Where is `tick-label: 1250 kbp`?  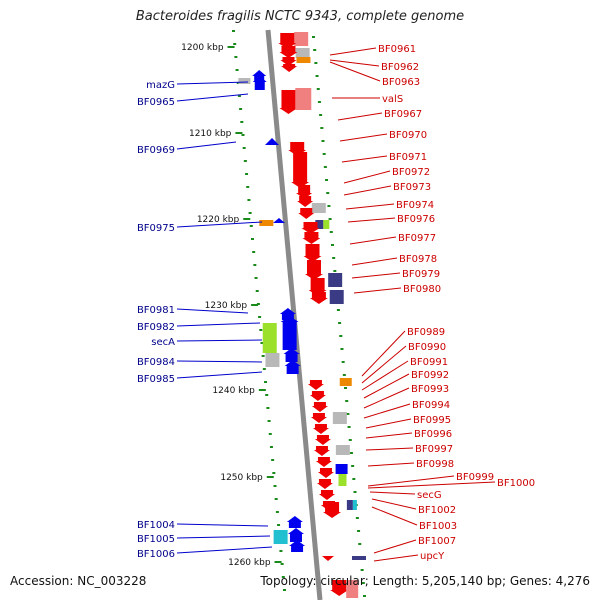 tick-label: 1250 kbp is located at coordinates (241, 478).